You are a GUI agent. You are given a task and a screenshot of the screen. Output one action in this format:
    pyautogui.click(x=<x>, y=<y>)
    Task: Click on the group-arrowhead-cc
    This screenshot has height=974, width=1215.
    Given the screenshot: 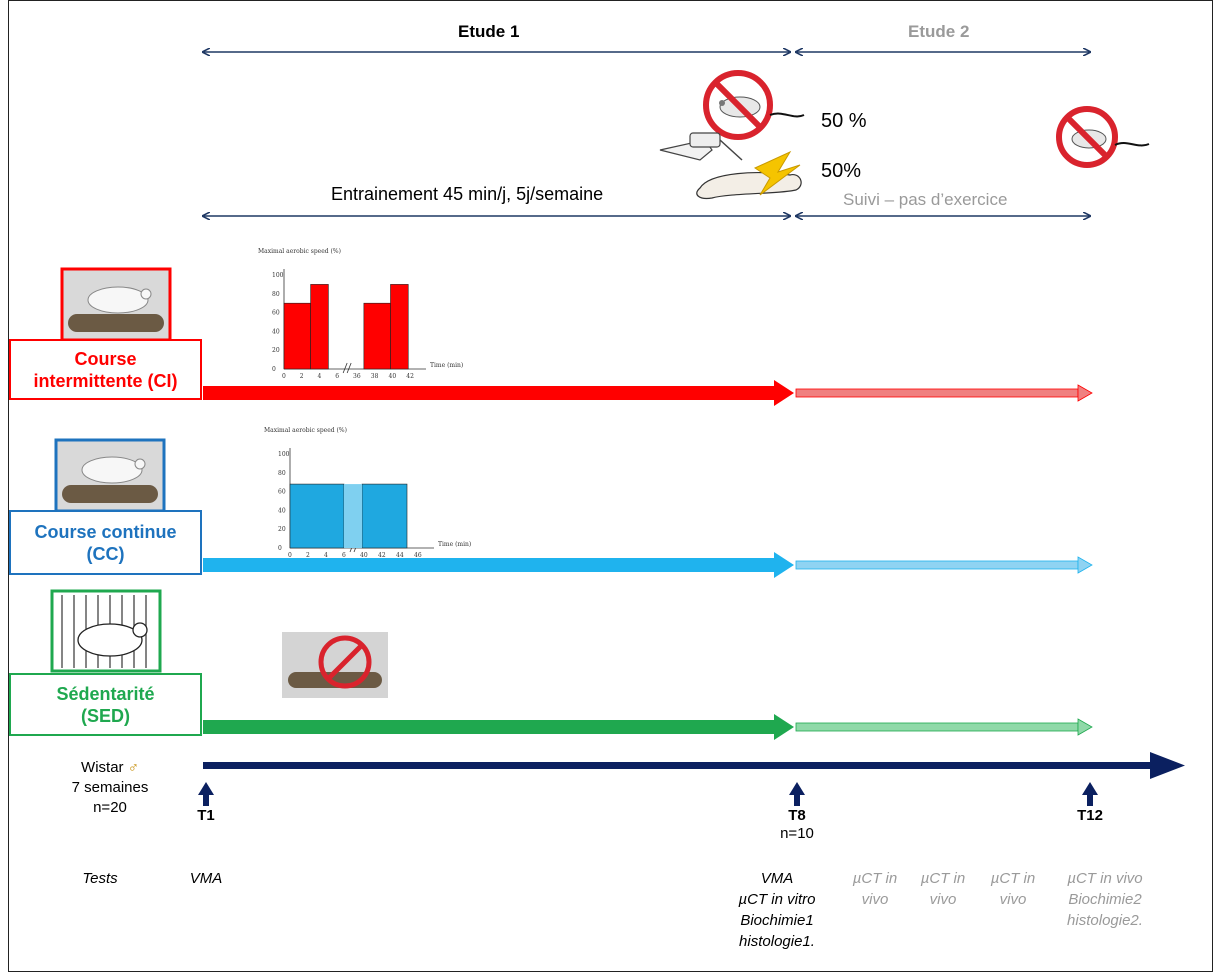 What is the action you would take?
    pyautogui.click(x=784, y=565)
    